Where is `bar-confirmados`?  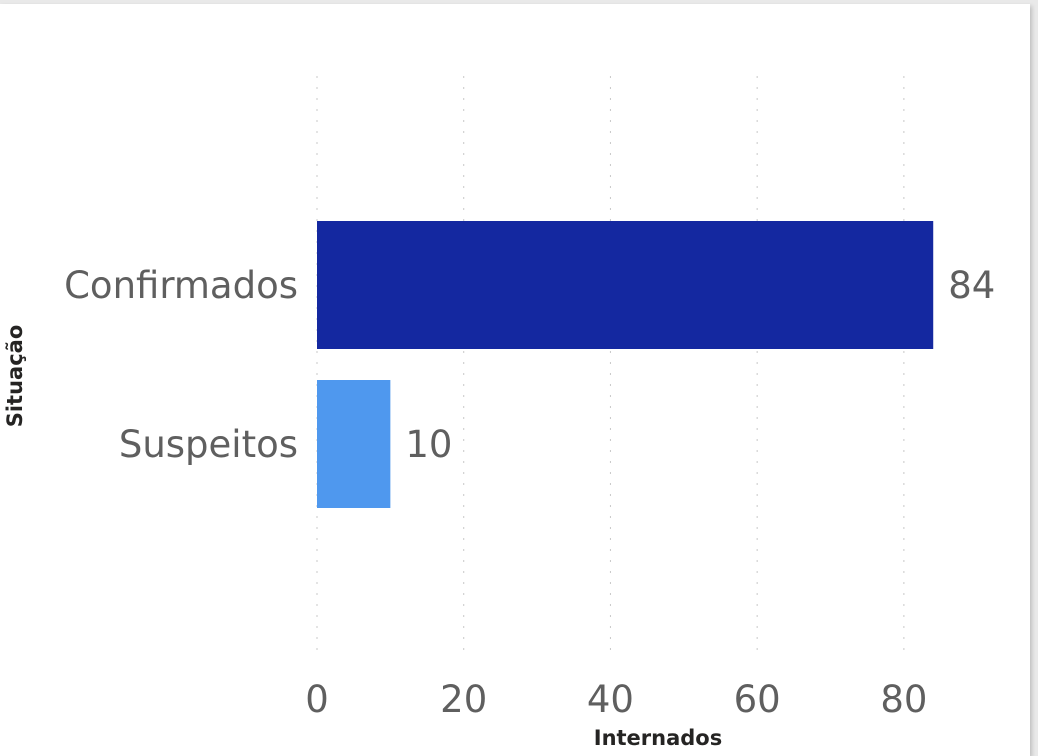 bar-confirmados is located at coordinates (625, 285).